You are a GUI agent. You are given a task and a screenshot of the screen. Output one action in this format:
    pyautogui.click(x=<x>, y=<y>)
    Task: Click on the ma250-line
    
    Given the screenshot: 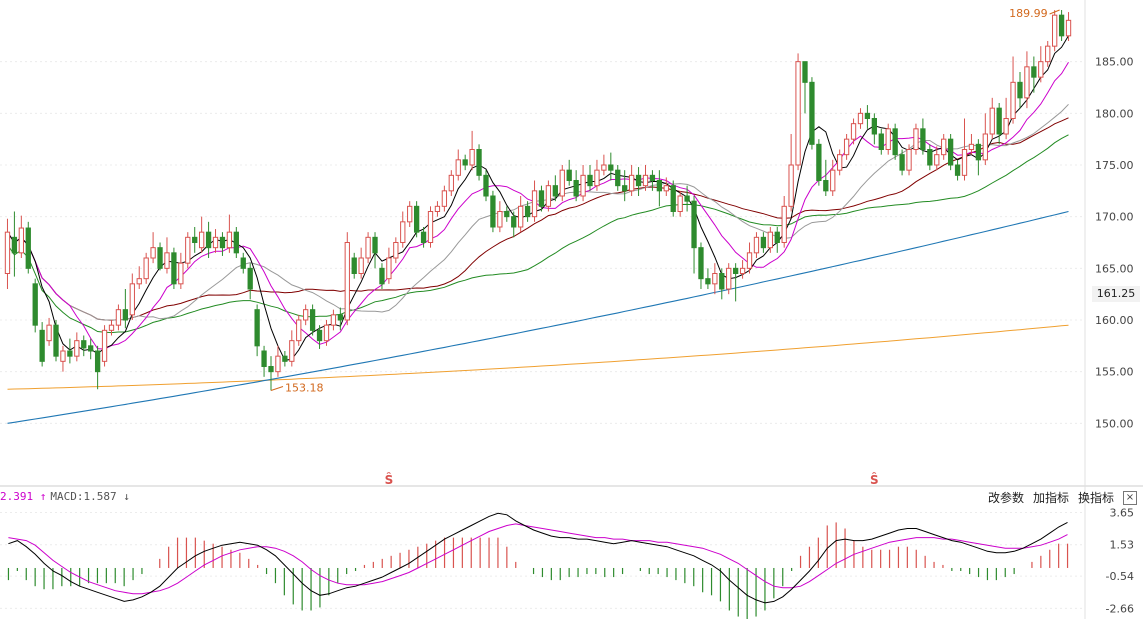 What is the action you would take?
    pyautogui.click(x=538, y=357)
    